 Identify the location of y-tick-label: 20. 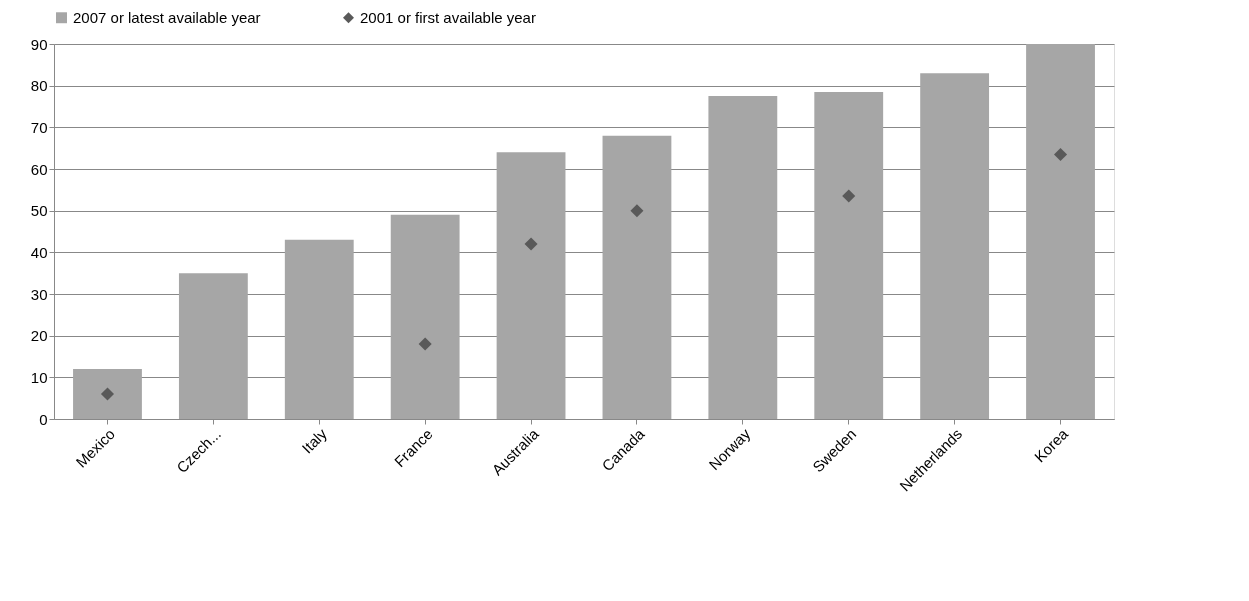
(39, 336).